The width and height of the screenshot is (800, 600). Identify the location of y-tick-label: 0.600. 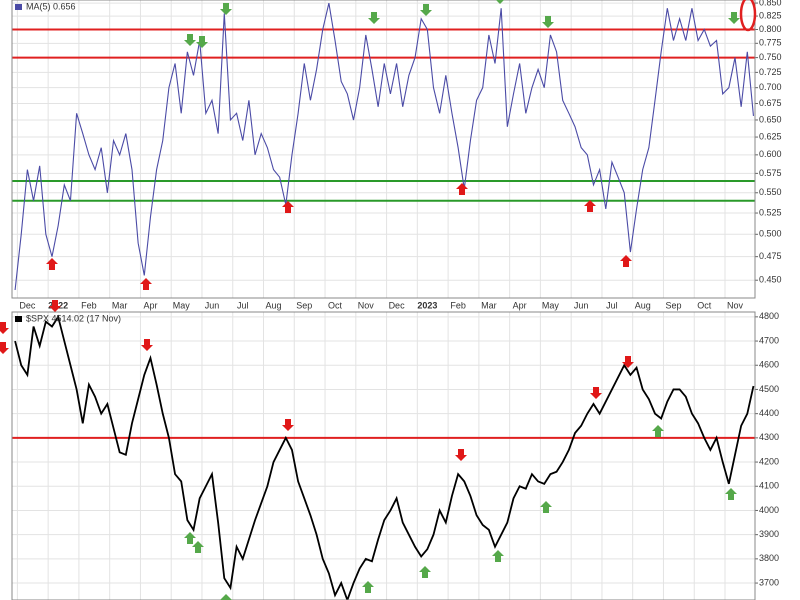
(770, 154).